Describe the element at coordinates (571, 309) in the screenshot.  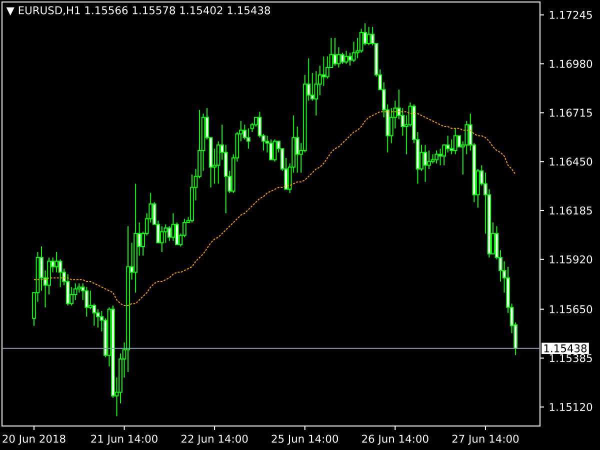
I see `y-tick-label: 1.15650` at that location.